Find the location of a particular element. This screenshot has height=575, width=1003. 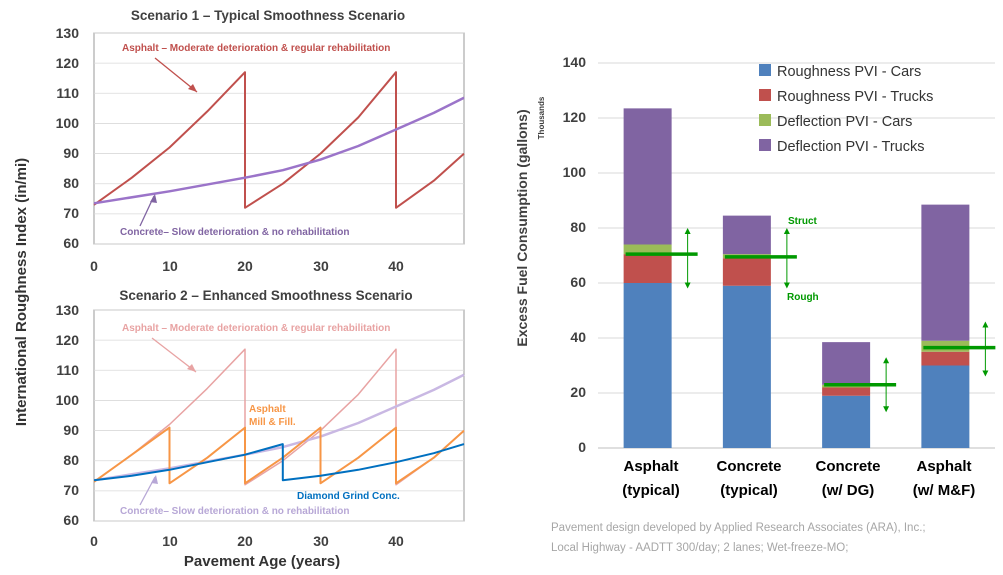

asphalt-annotation-arrow is located at coordinates (176, 75).